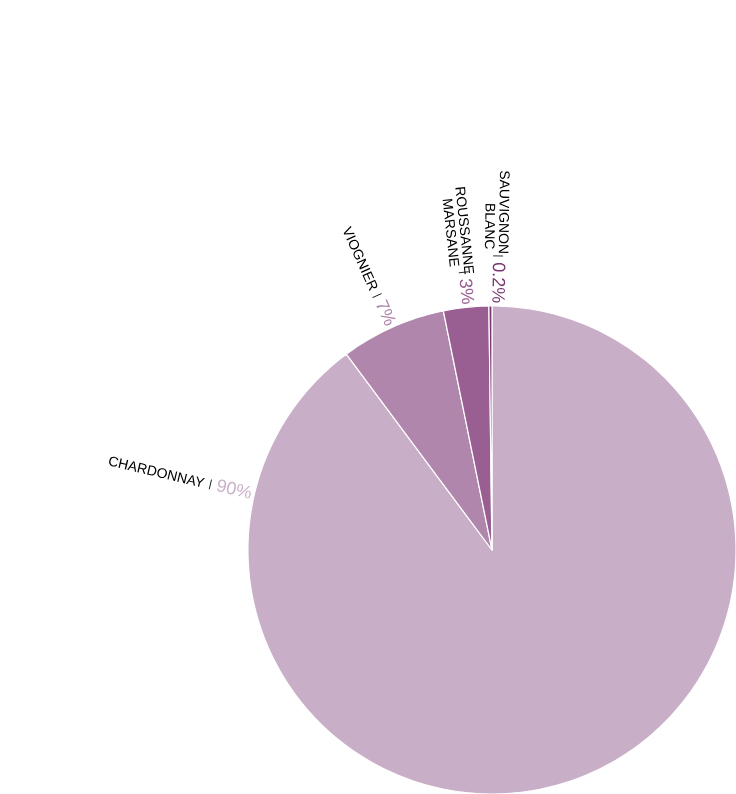 This screenshot has width=736, height=794. I want to click on data-label: 7%, so click(386, 312).